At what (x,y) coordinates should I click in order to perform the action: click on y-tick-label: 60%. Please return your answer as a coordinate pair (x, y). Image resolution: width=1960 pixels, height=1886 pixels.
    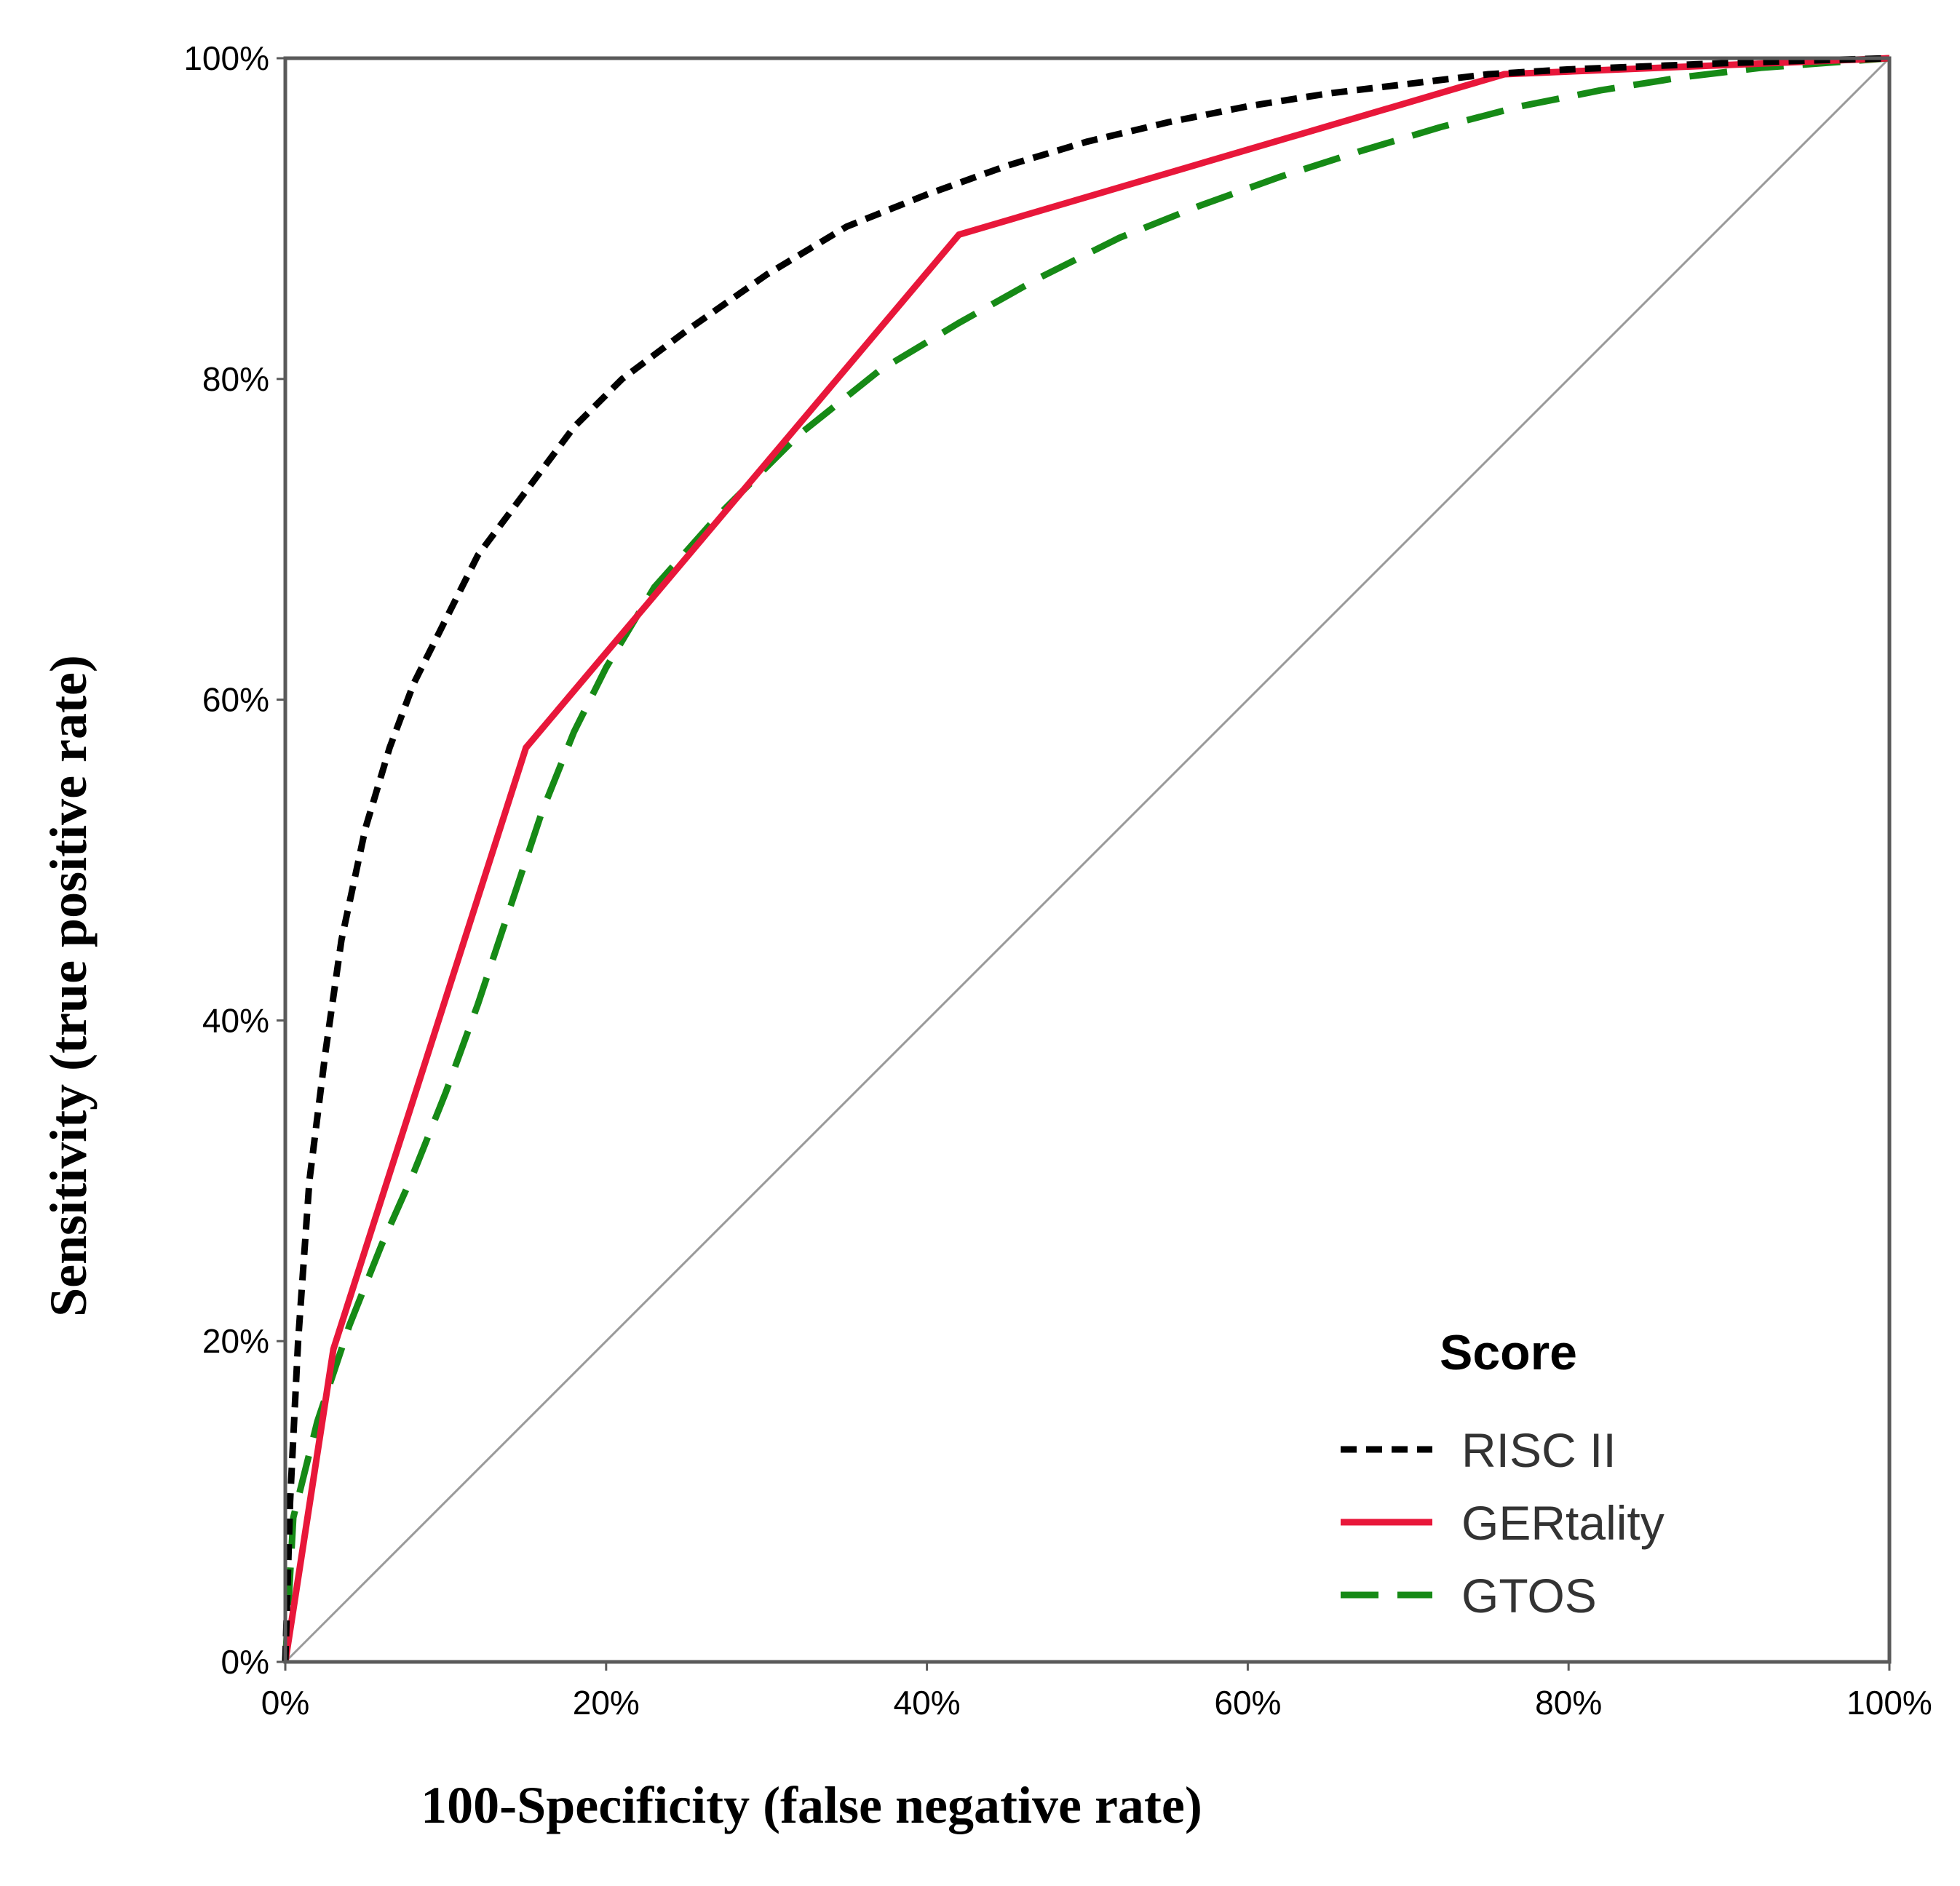
    Looking at the image, I should click on (235, 700).